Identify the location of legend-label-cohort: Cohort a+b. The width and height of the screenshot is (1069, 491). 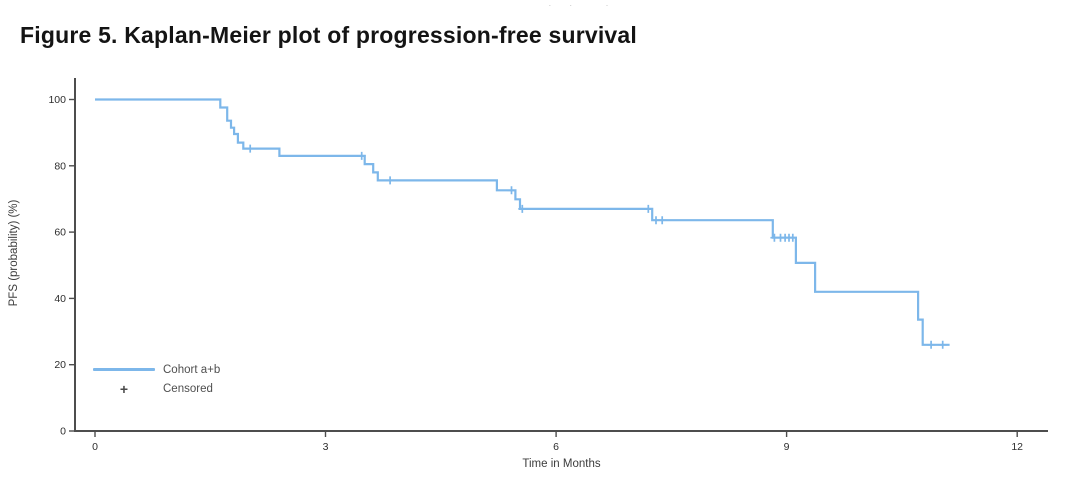
(192, 369).